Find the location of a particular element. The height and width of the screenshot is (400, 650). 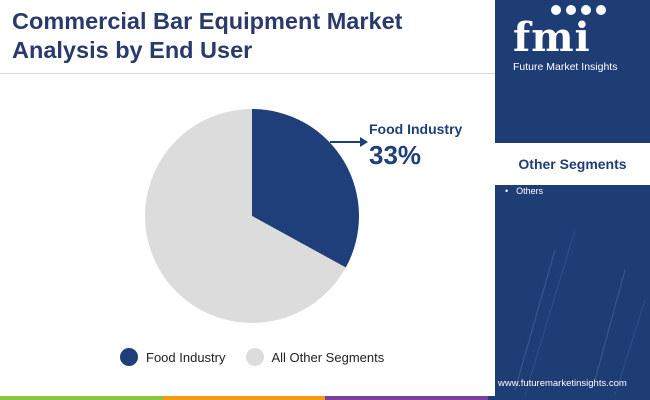

legend-swatch-all-other-segments is located at coordinates (254, 357).